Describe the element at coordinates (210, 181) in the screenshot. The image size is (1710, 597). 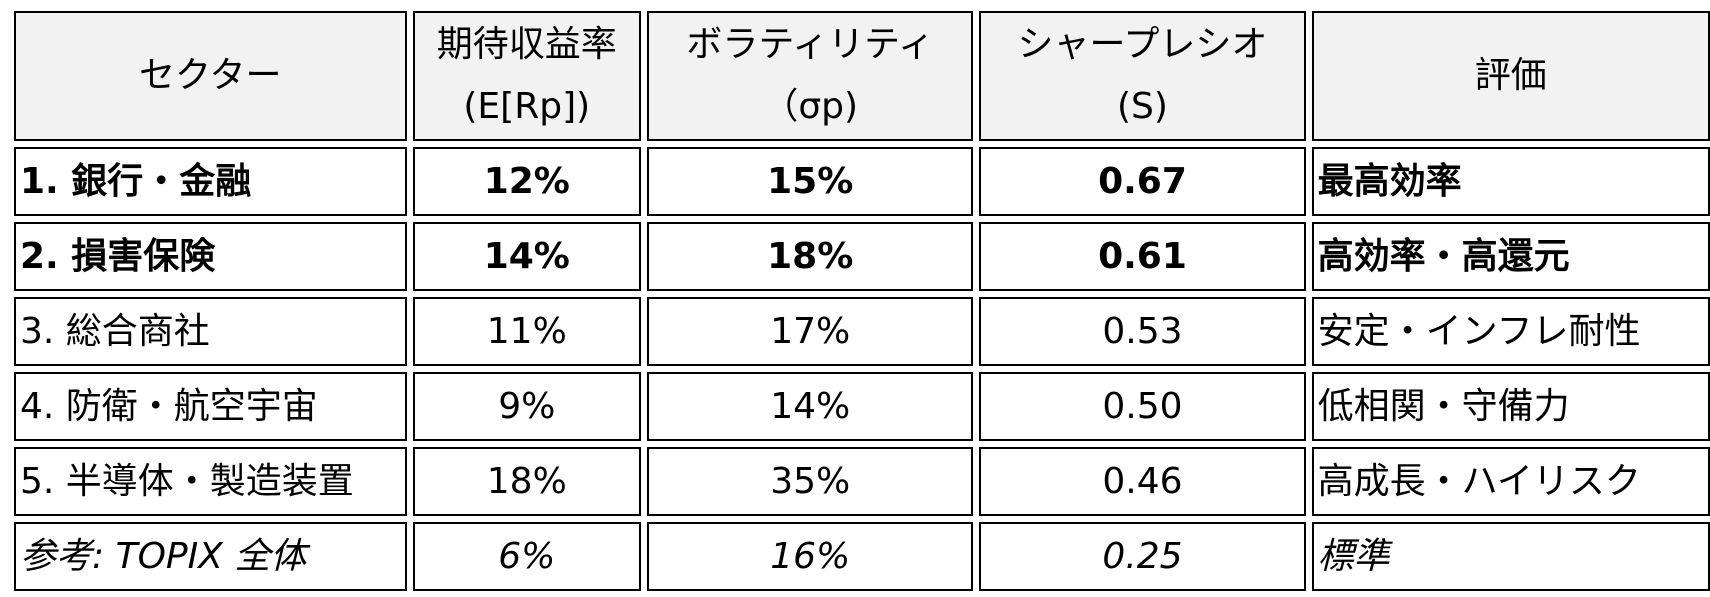
I see `cell-sector: 1. 銀行・金融` at that location.